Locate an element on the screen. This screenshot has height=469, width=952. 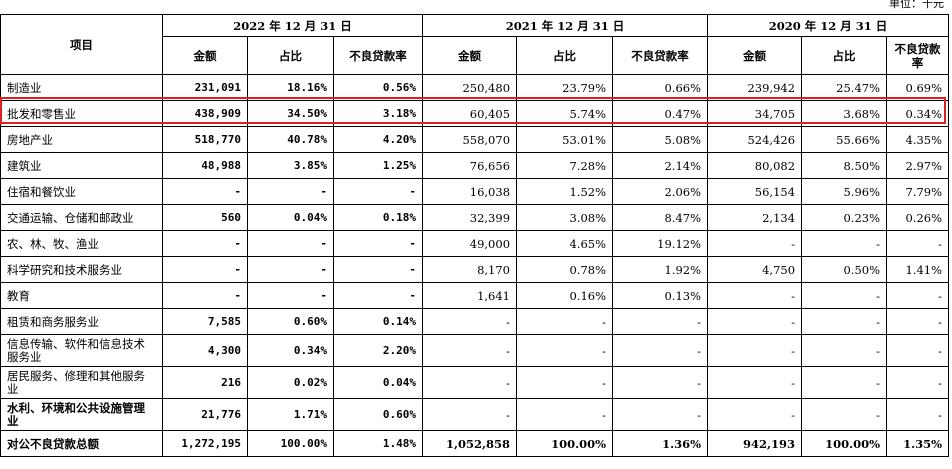
cell-value: 4.35% is located at coordinates (918, 139).